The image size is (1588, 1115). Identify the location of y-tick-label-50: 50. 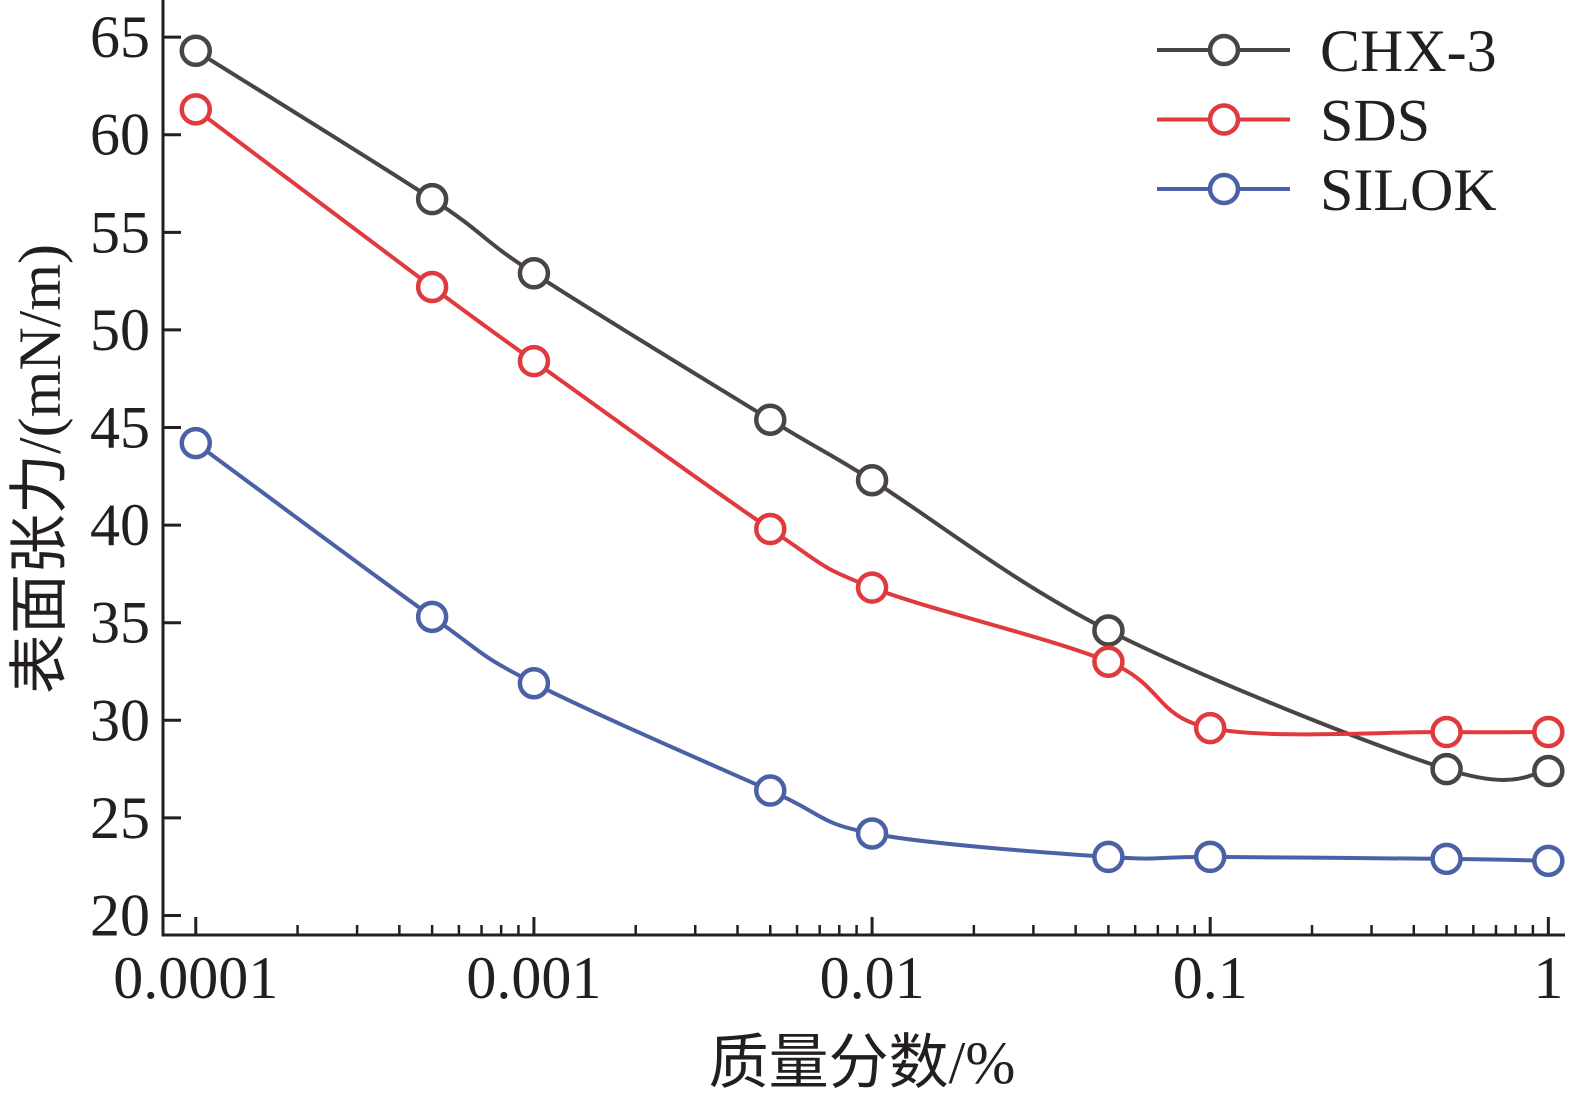
(120, 330).